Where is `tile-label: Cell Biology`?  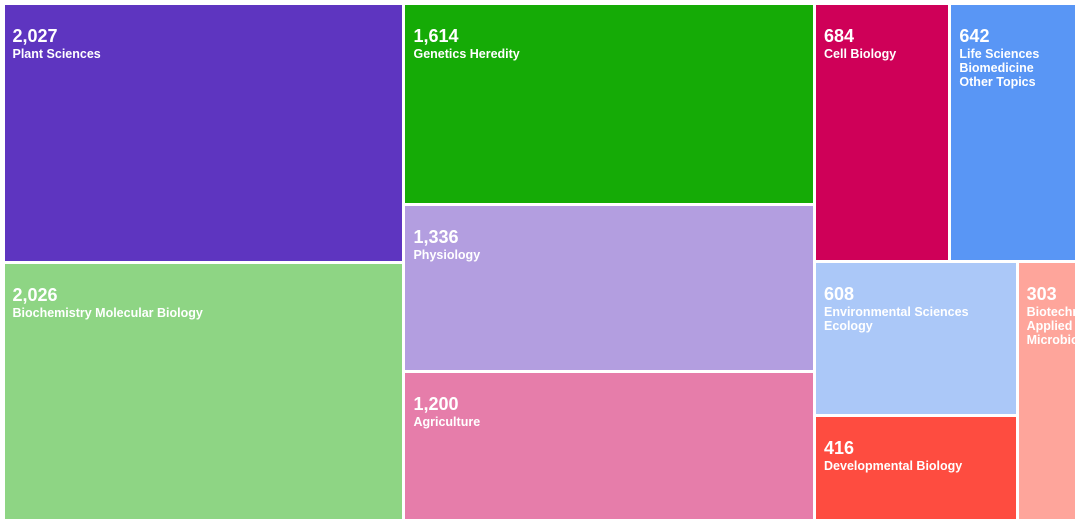
tile-label: Cell Biology is located at coordinates (860, 53).